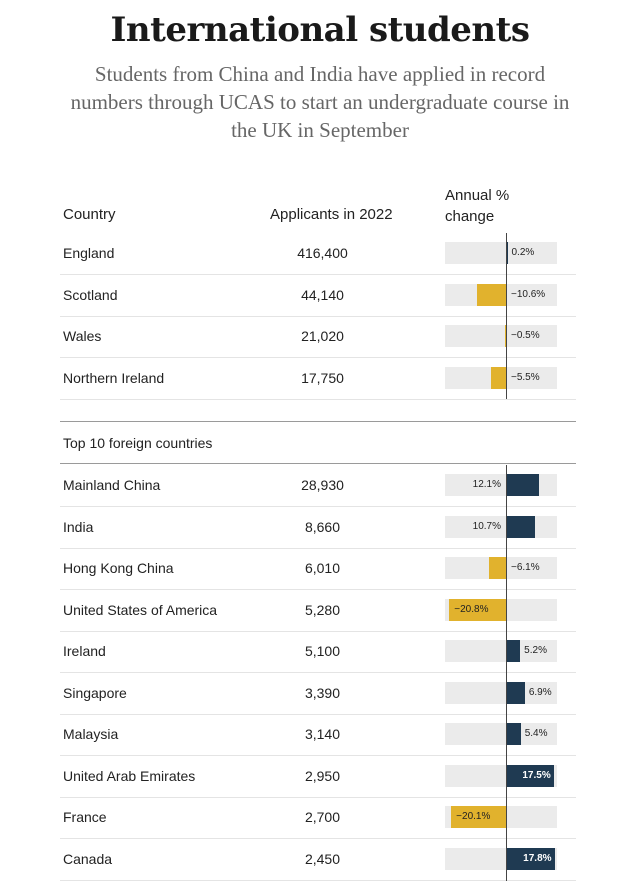  I want to click on table-row: India 8,660 10.7%, so click(318, 528).